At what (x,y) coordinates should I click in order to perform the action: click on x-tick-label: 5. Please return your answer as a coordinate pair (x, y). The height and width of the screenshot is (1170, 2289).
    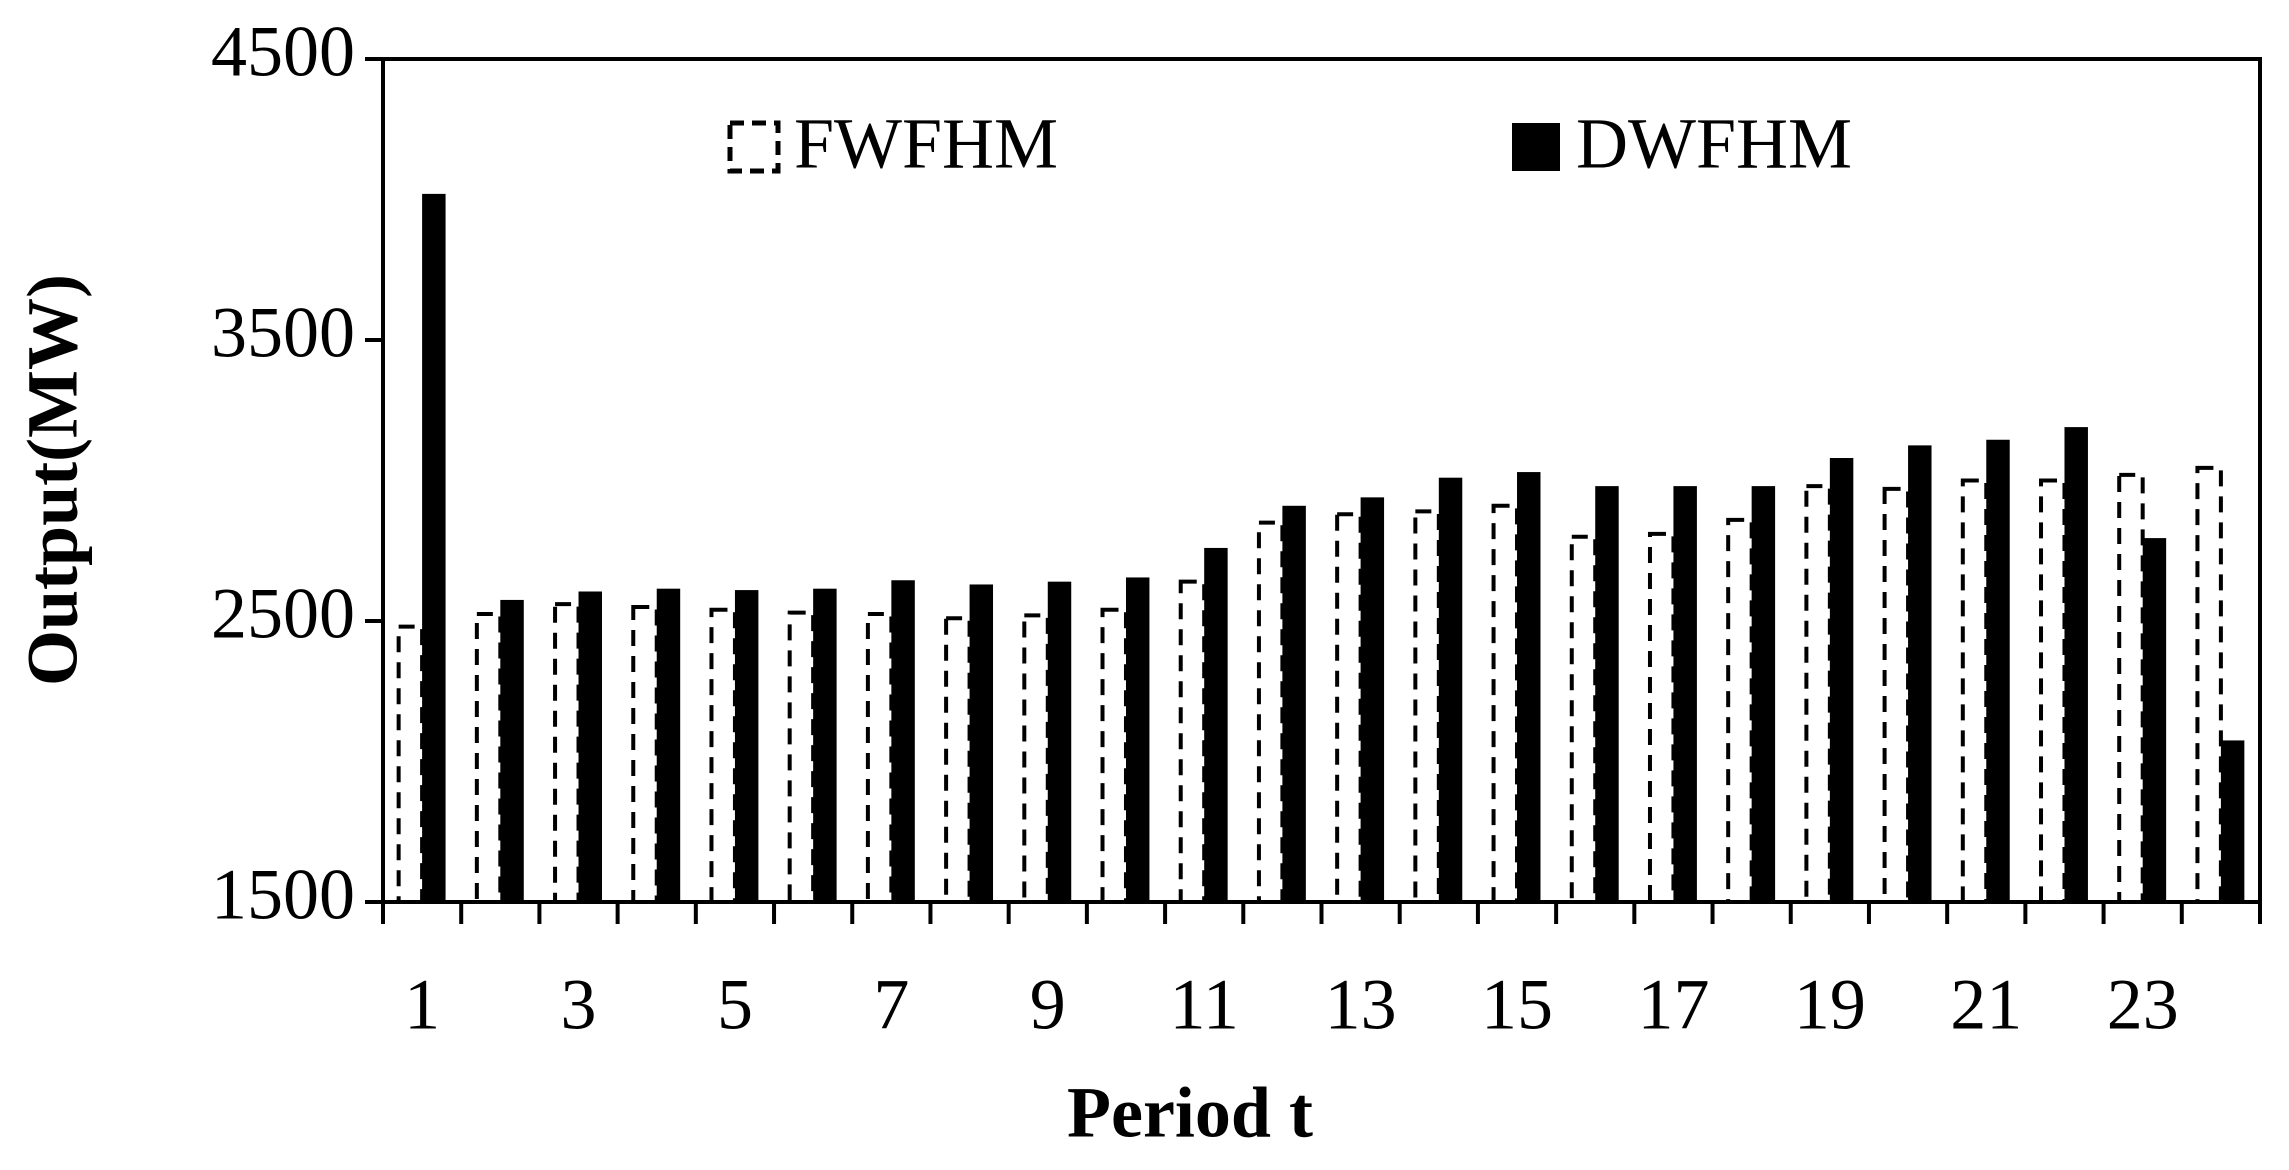
    Looking at the image, I should click on (735, 1005).